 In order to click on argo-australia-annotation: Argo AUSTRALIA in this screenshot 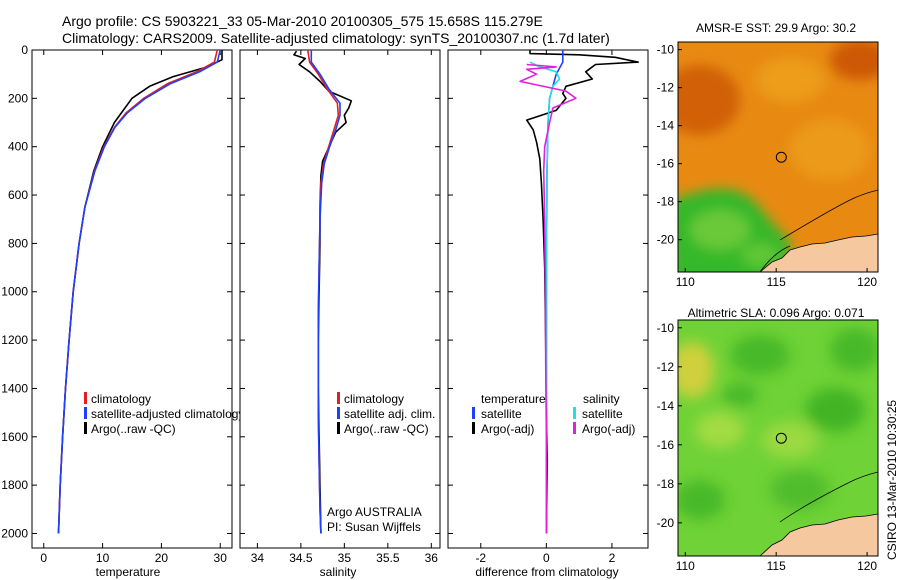, I will do `click(374, 512)`.